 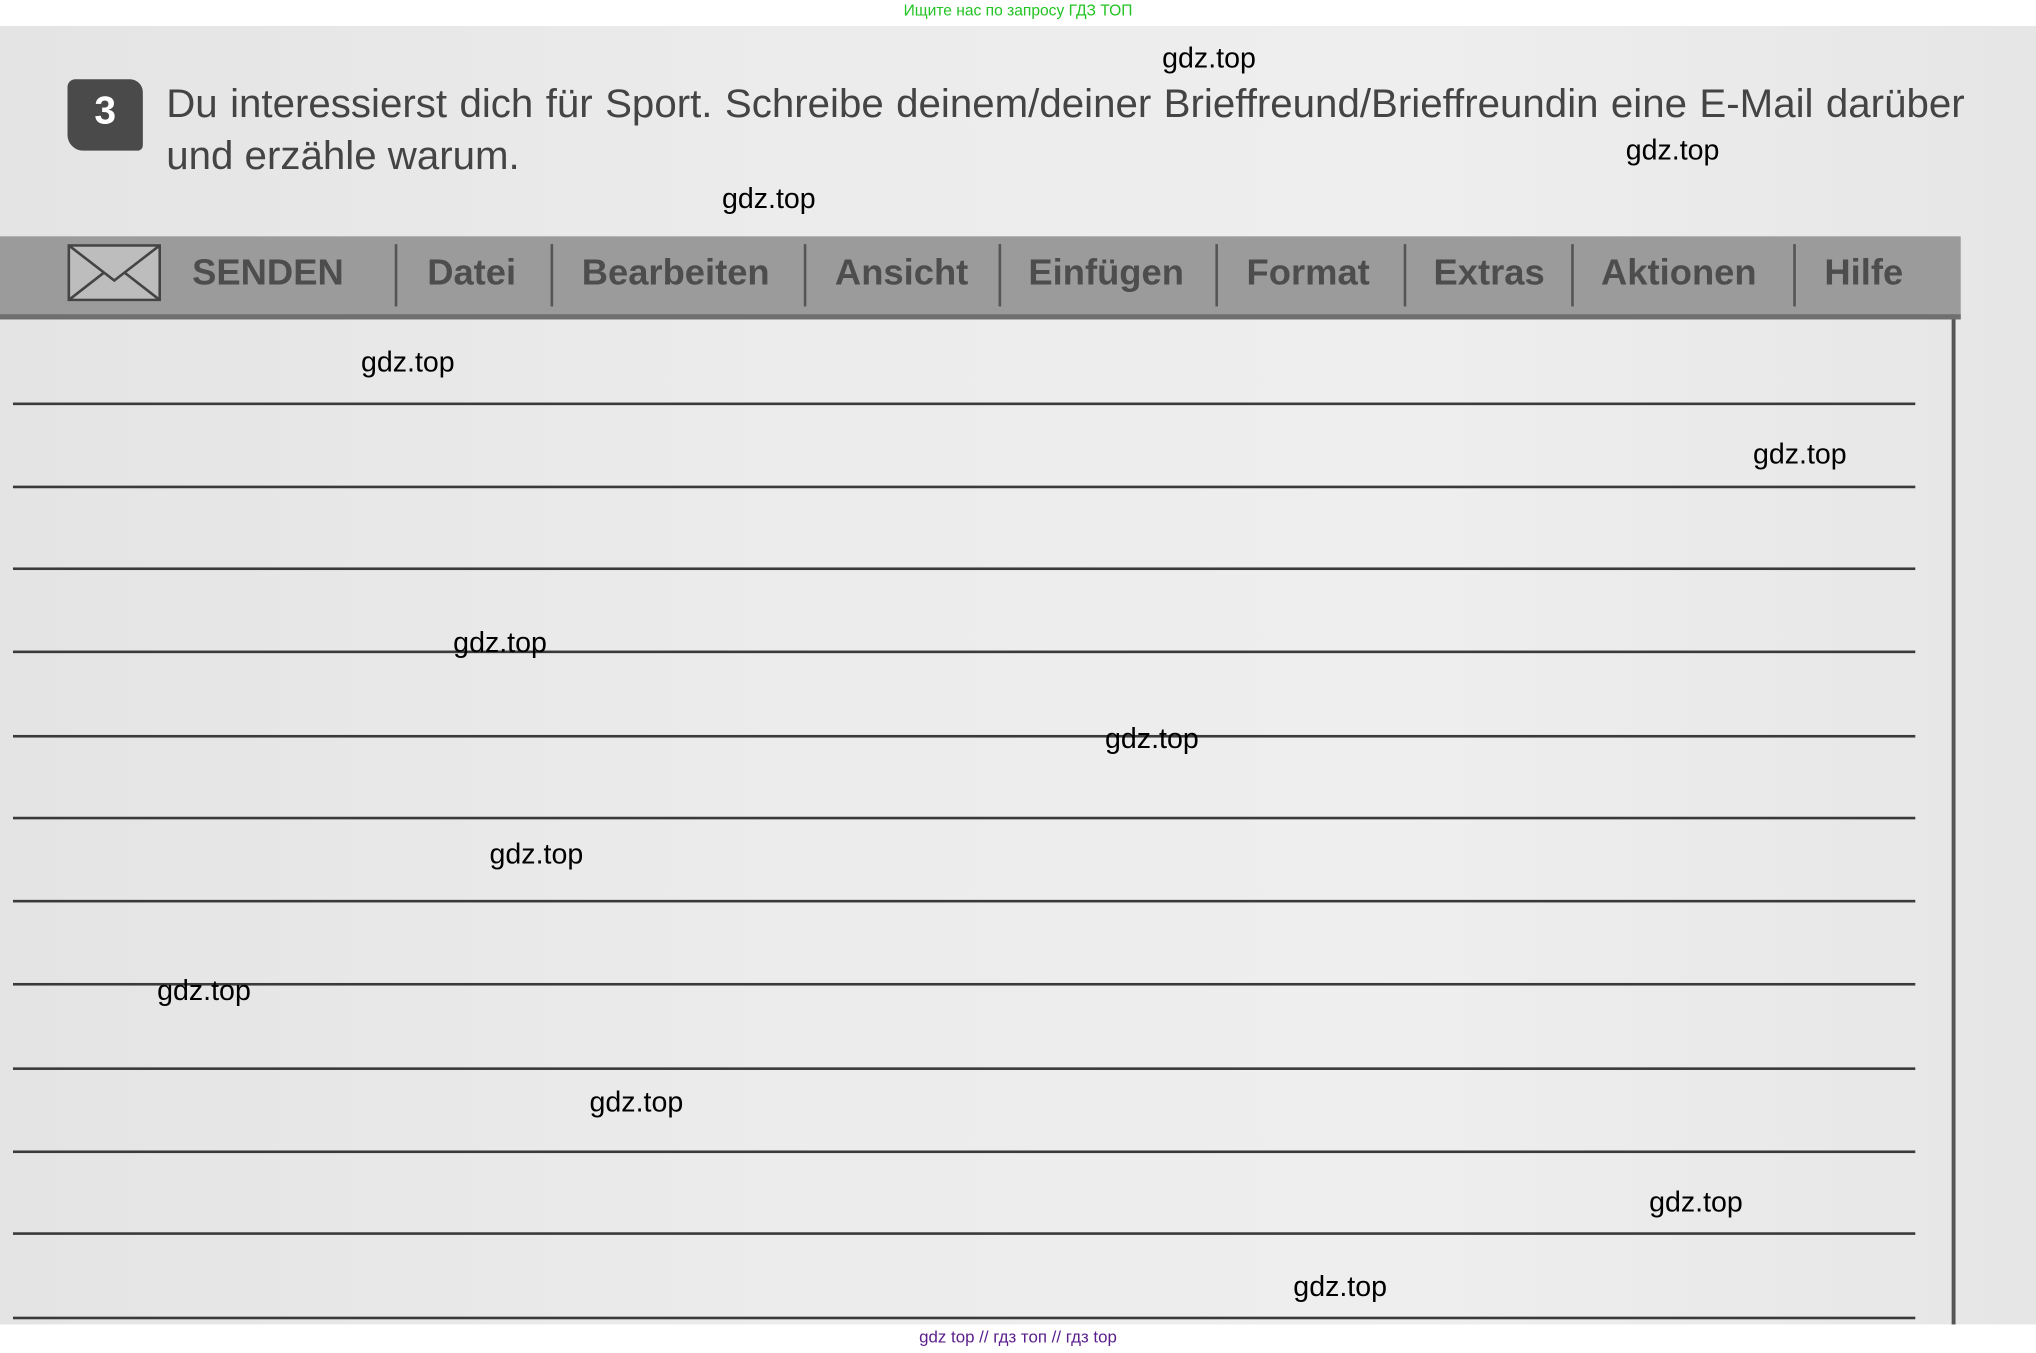 I want to click on email-body-border, so click(x=1953, y=822).